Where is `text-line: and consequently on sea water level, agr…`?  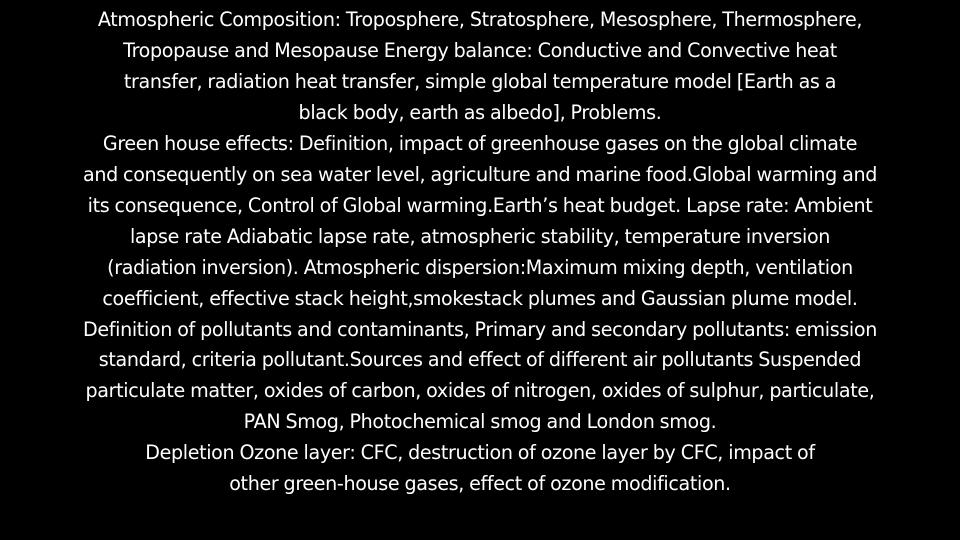
text-line: and consequently on sea water level, agr… is located at coordinates (480, 174).